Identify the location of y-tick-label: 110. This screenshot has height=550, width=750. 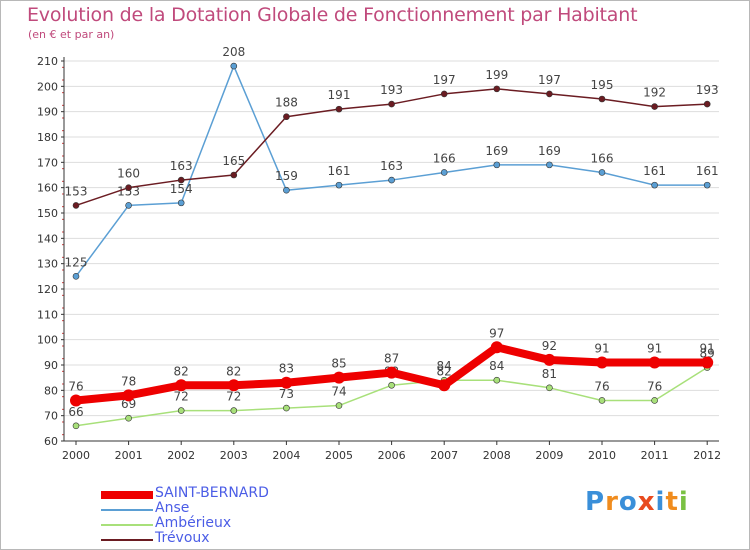
(47, 314).